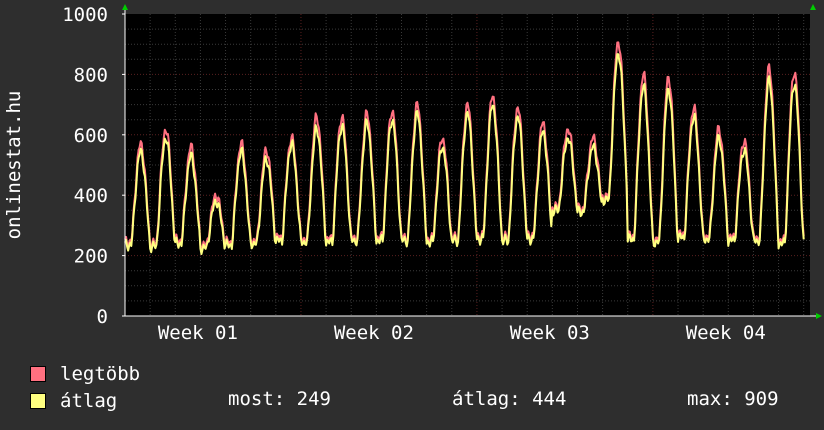  I want to click on y-axis-arrow-icon, so click(125, 7).